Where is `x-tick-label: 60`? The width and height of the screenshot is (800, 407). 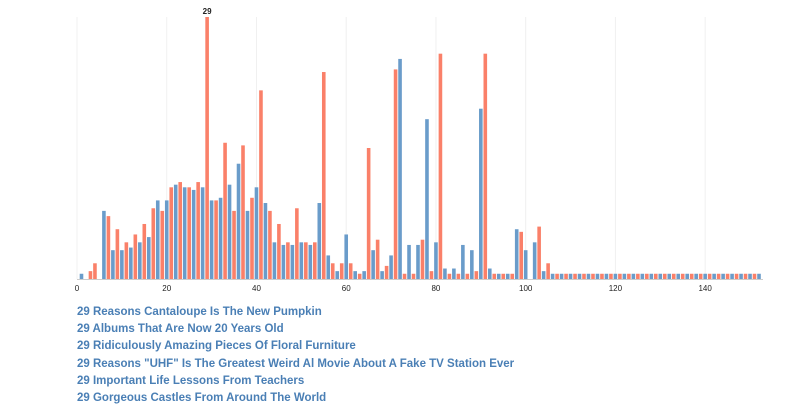
x-tick-label: 60 is located at coordinates (346, 288).